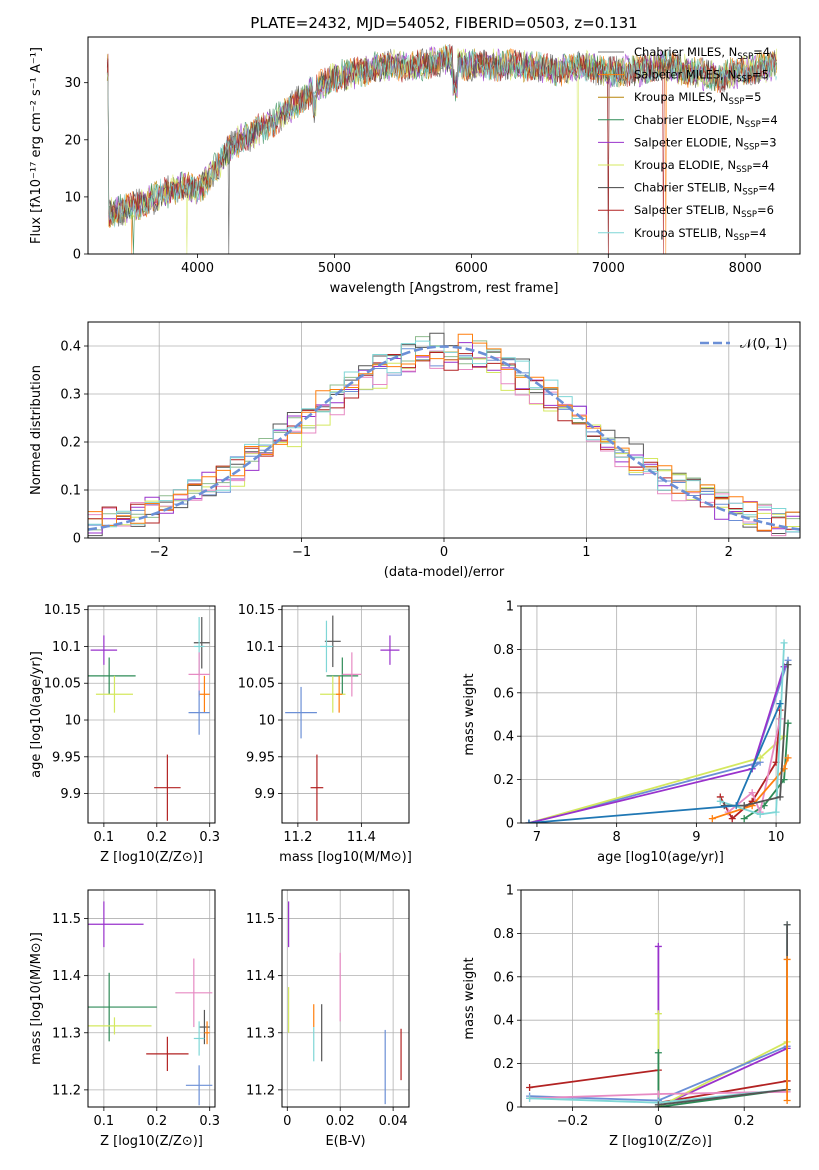 The height and width of the screenshot is (1170, 819). What do you see at coordinates (689, 120) in the screenshot?
I see `legend-label: Chabrier ELODIE, N` at bounding box center [689, 120].